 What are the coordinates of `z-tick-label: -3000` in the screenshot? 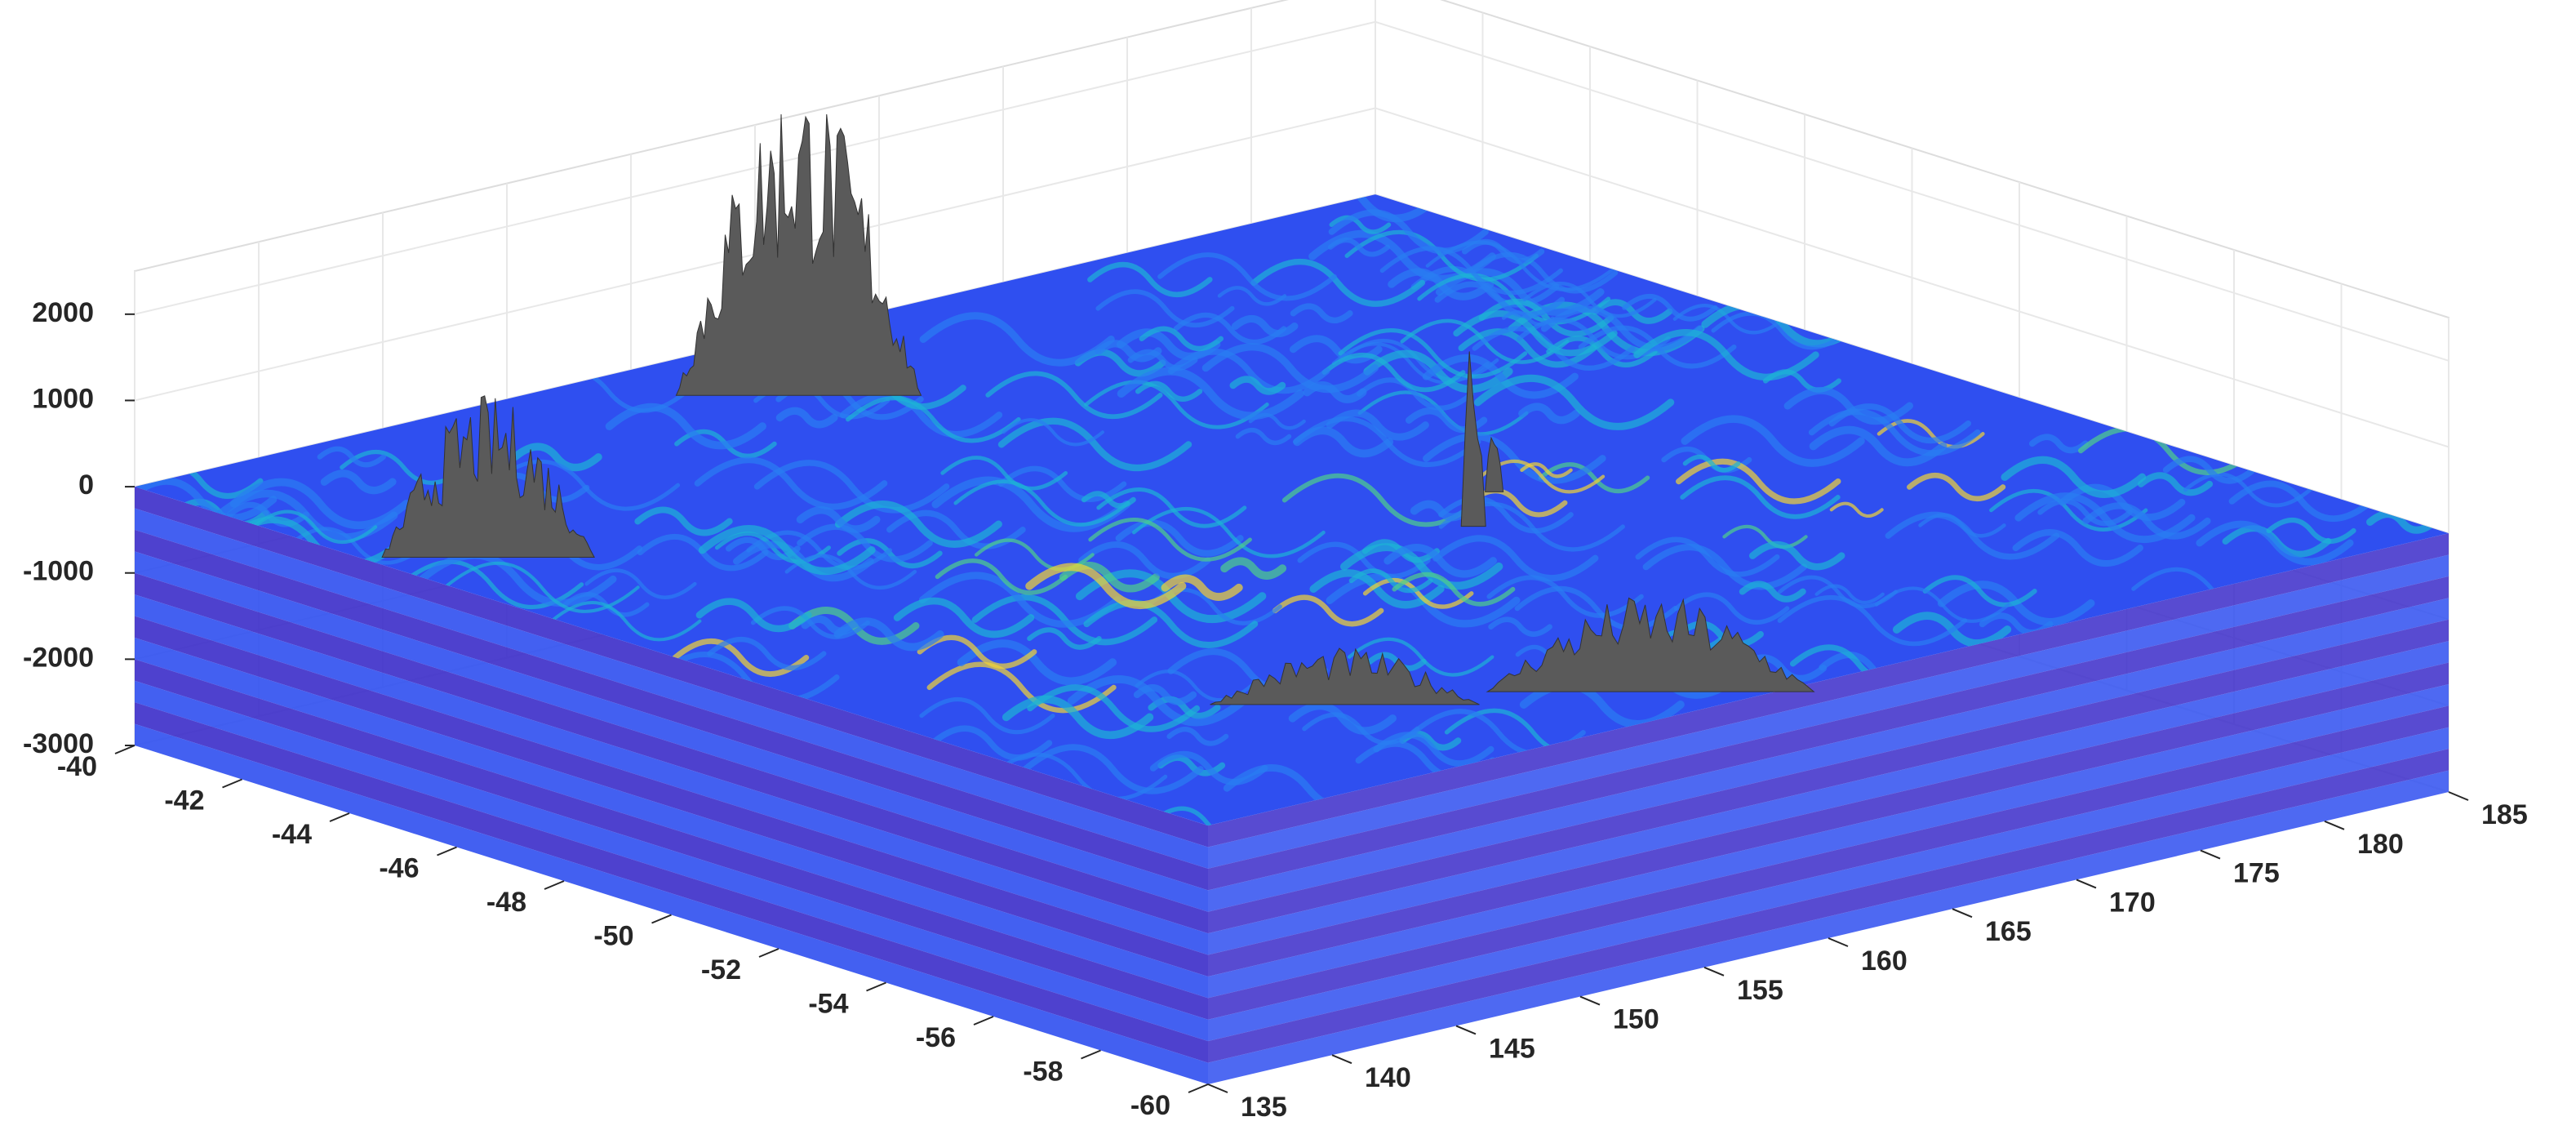 It's located at (58, 743).